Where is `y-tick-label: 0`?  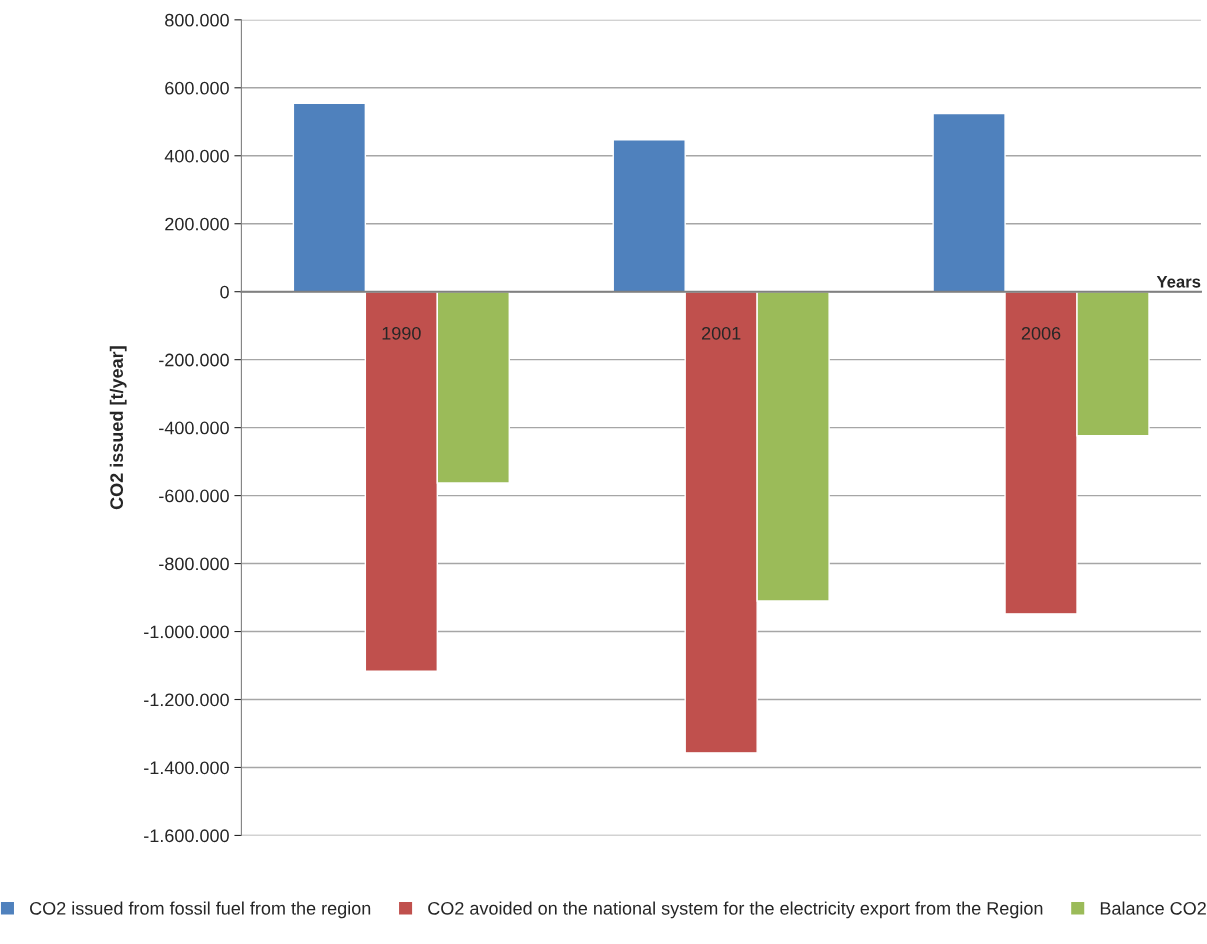 y-tick-label: 0 is located at coordinates (224, 292).